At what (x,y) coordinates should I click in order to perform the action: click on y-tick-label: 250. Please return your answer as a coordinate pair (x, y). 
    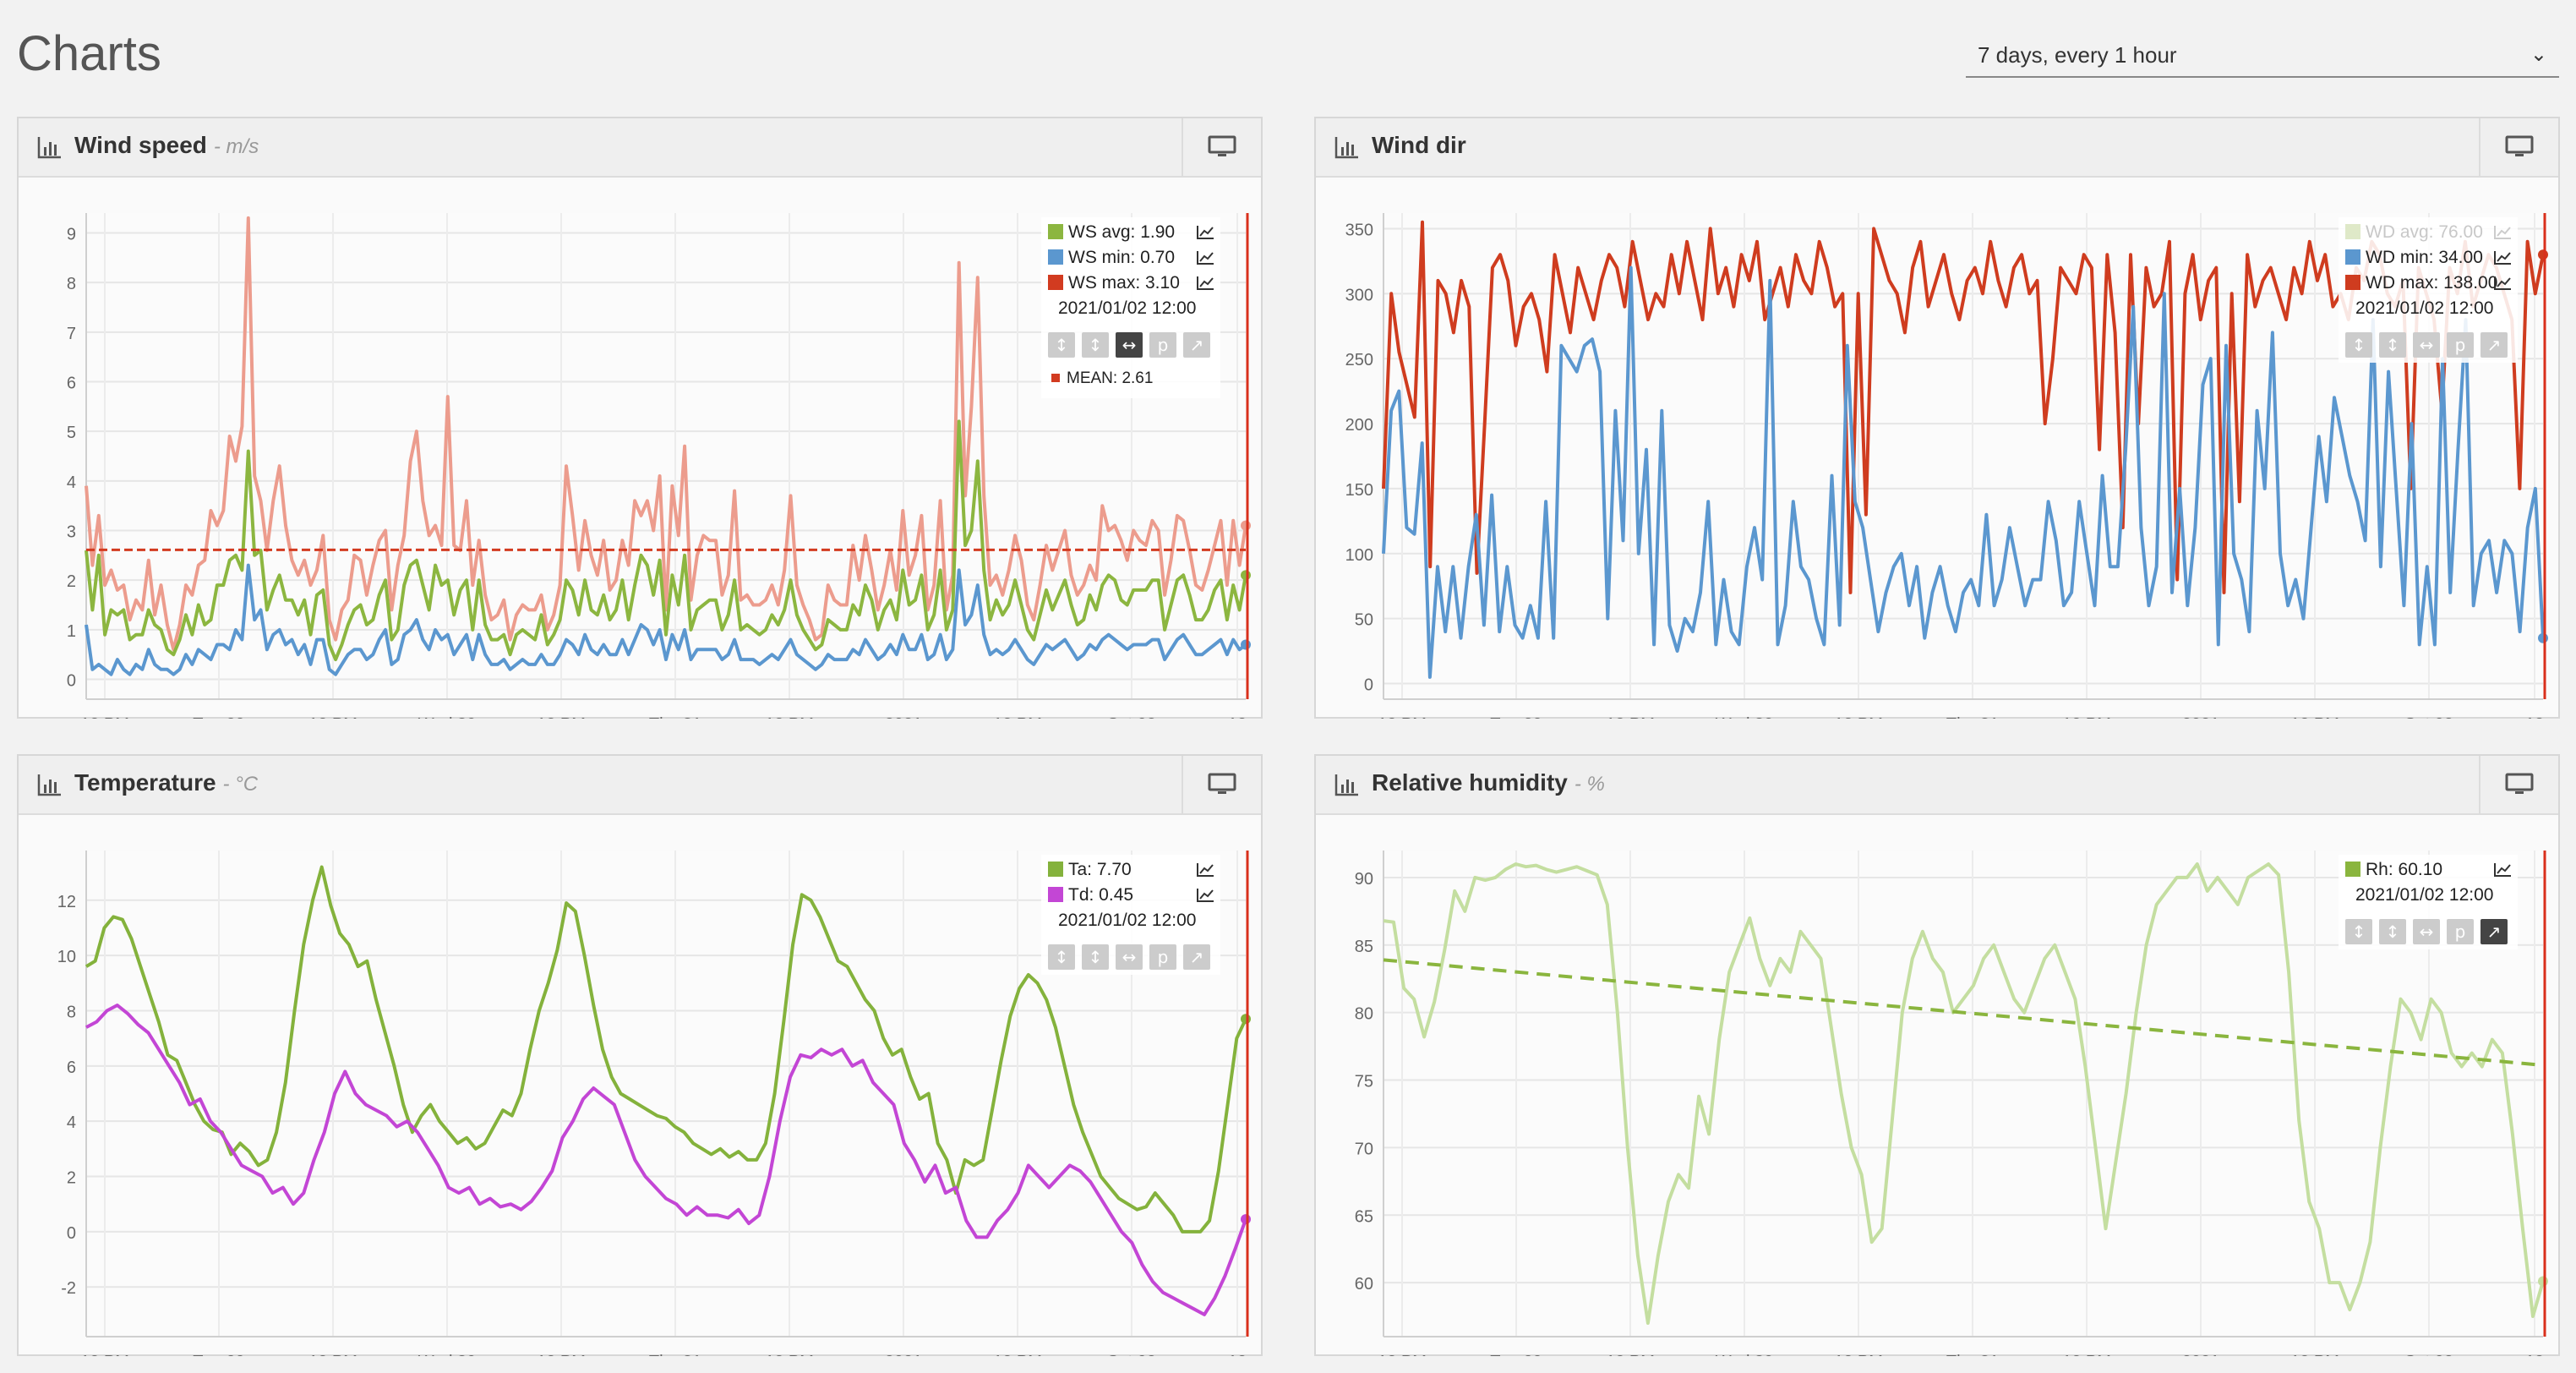
    Looking at the image, I should click on (1359, 360).